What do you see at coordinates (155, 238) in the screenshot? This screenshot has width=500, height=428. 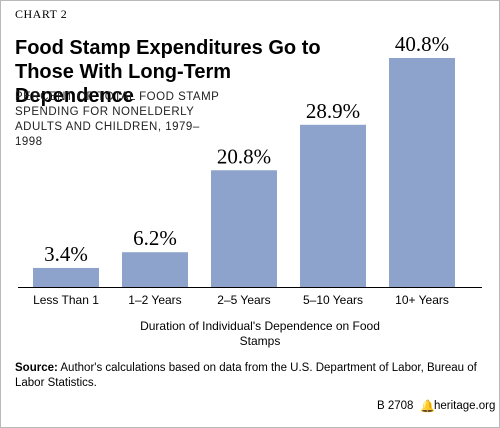 I see `data-label-2: 6.2%` at bounding box center [155, 238].